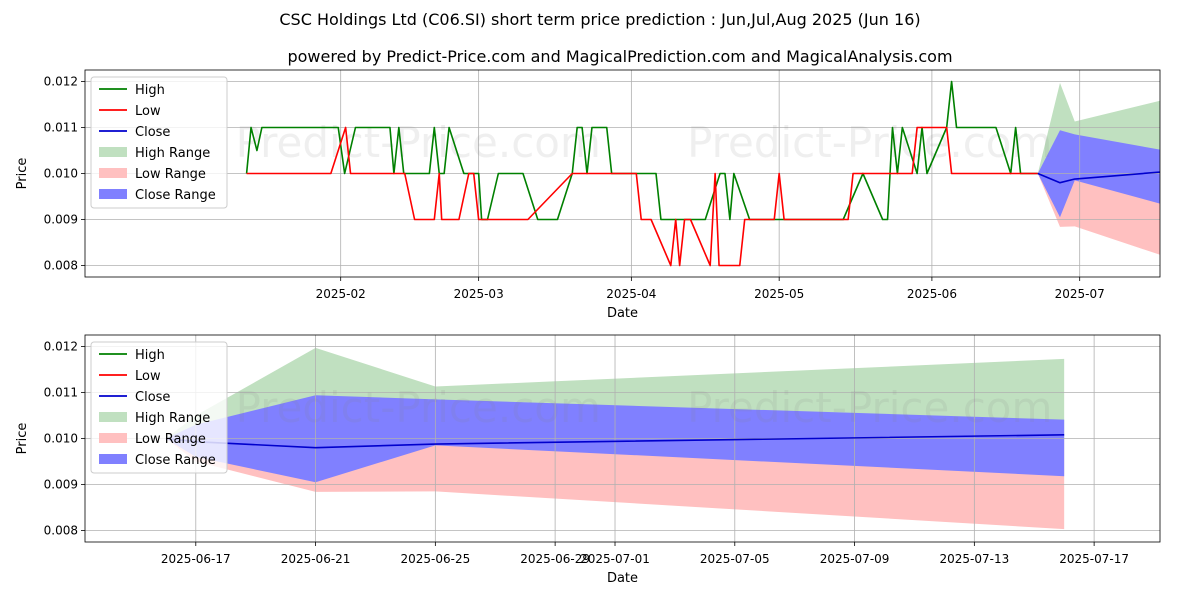  What do you see at coordinates (855, 559) in the screenshot?
I see `x-tick-label: 2025-07-09` at bounding box center [855, 559].